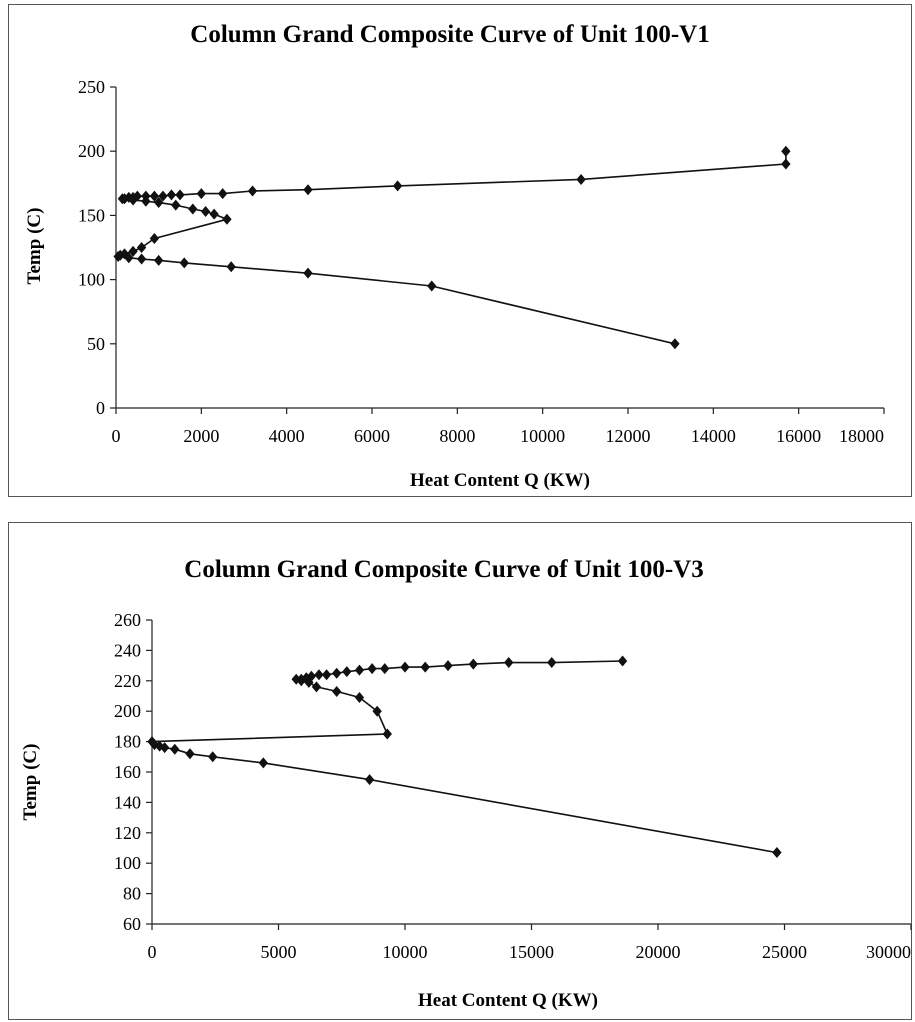 This screenshot has width=915, height=1022. I want to click on chart-v3-y-tick-label: 100, so click(127, 863).